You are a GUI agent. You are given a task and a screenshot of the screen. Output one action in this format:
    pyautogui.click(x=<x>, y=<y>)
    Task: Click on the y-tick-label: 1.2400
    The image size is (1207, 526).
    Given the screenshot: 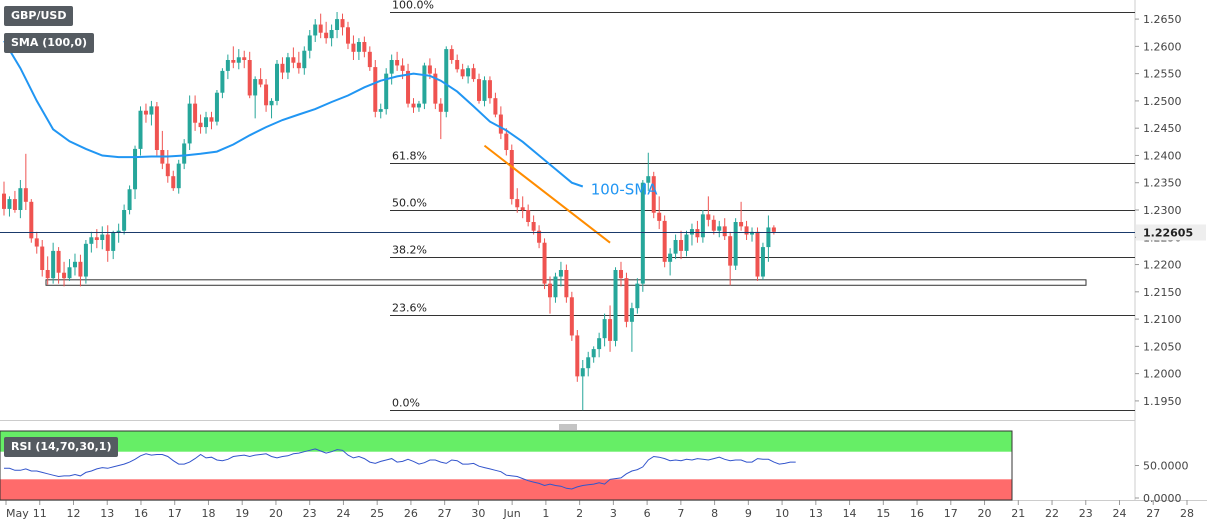 What is the action you would take?
    pyautogui.click(x=1162, y=155)
    